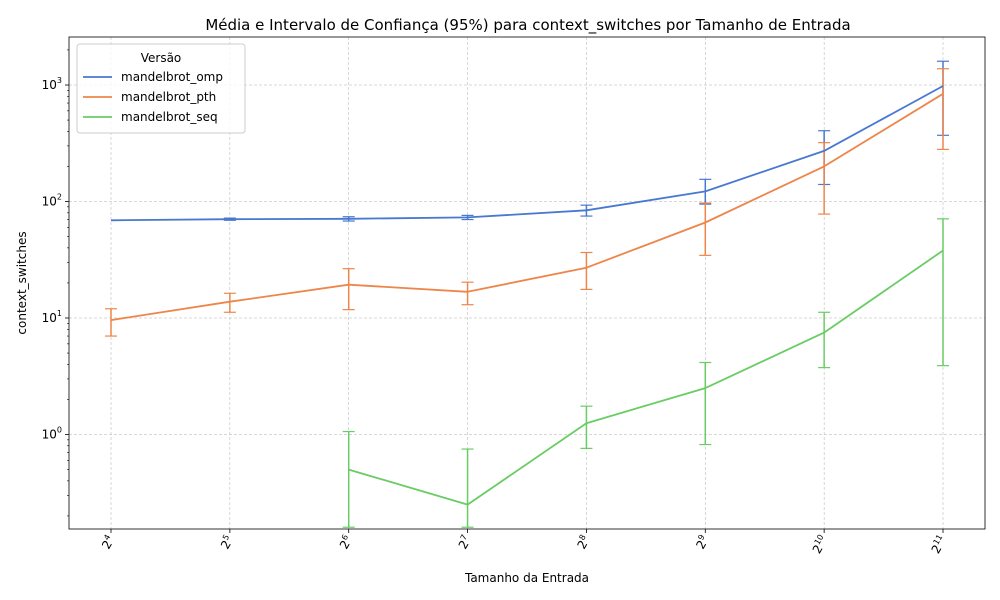  I want to click on x-tick-label: 210, so click(820, 544).